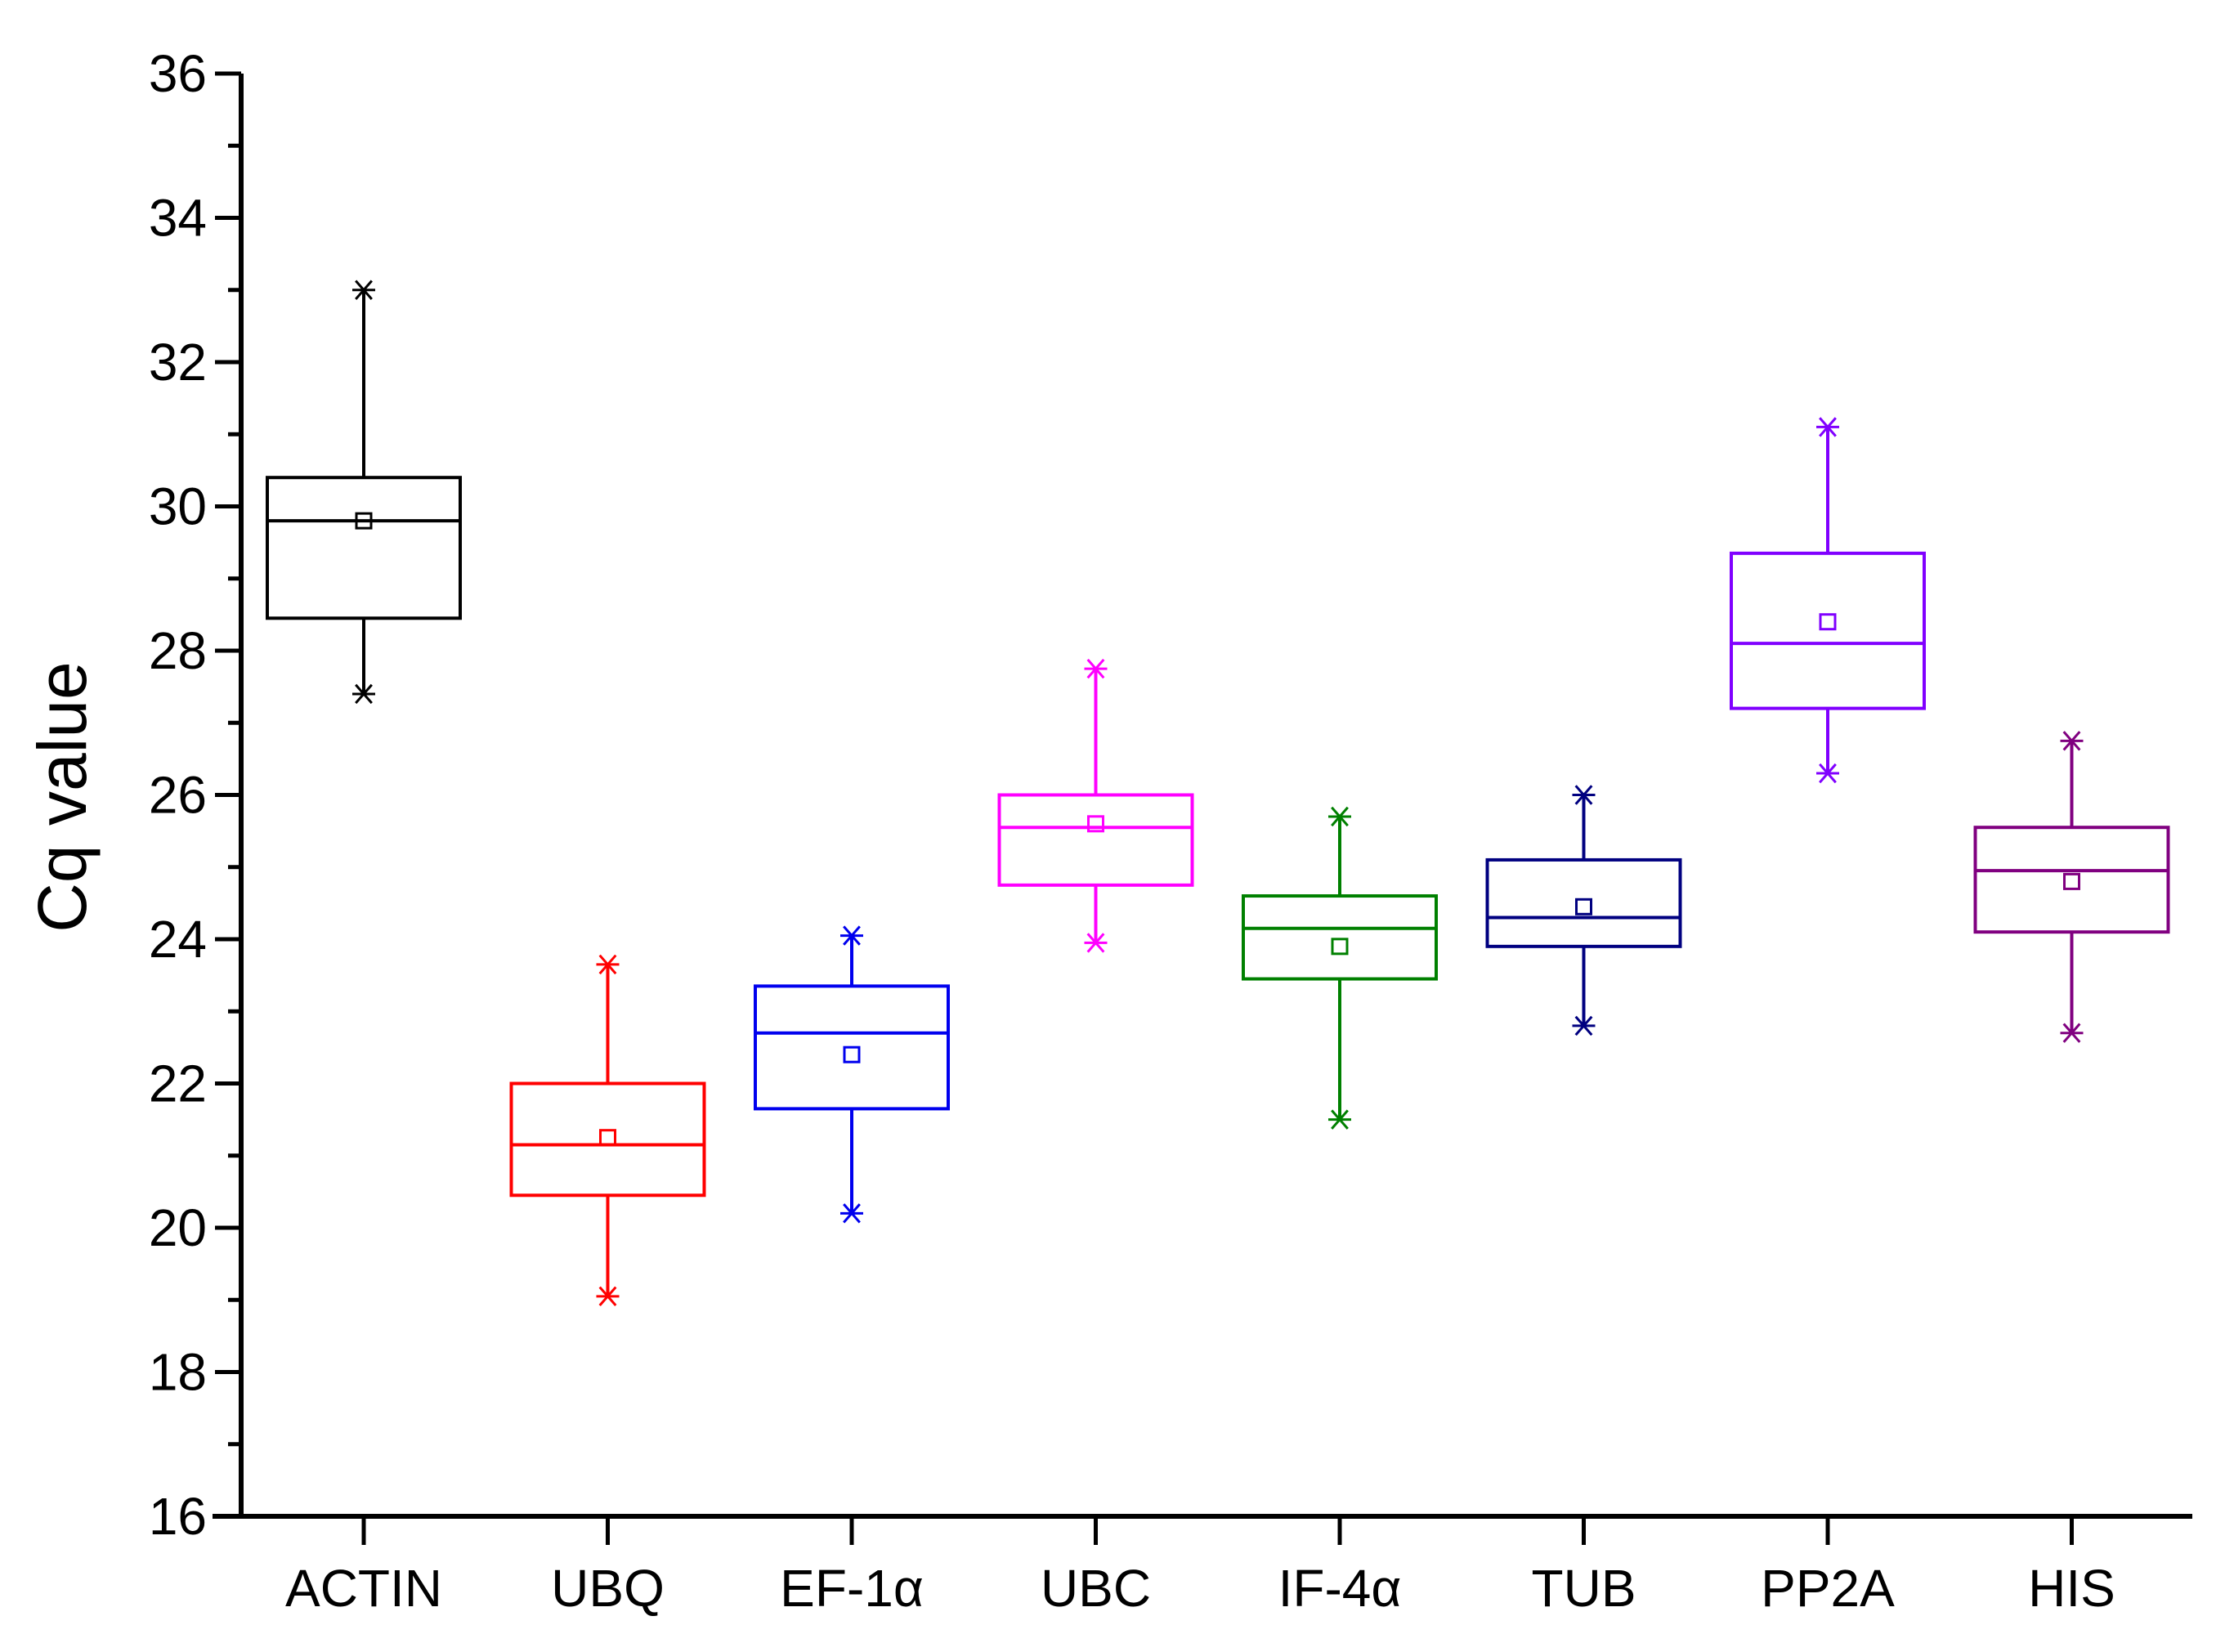 The height and width of the screenshot is (1652, 2225). I want to click on box-group-pp2a, so click(1828, 600).